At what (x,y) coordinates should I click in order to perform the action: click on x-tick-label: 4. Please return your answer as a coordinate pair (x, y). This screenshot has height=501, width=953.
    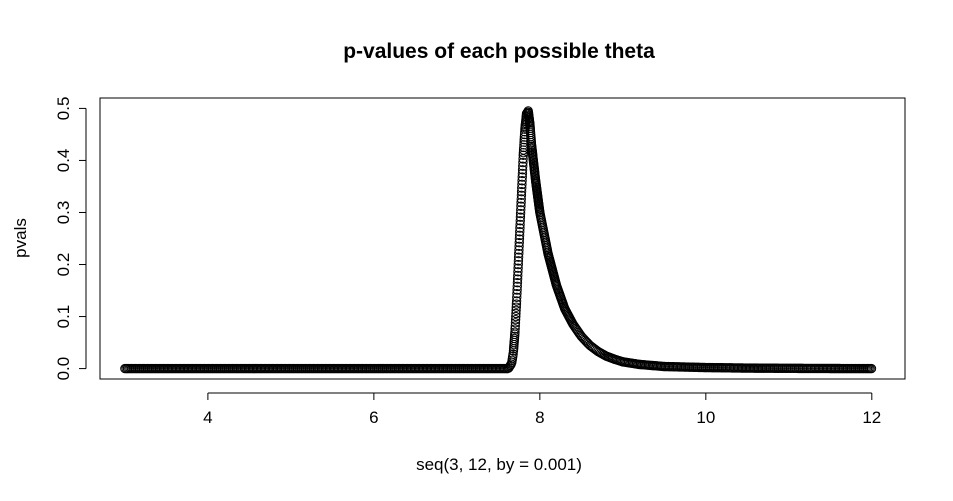
    Looking at the image, I should click on (207, 417).